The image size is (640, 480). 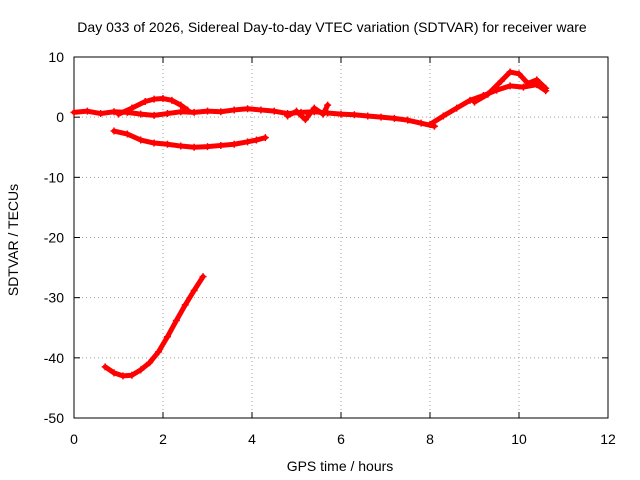 What do you see at coordinates (13, 240) in the screenshot?
I see `y-axis-label: SDTVAR / TECUs` at bounding box center [13, 240].